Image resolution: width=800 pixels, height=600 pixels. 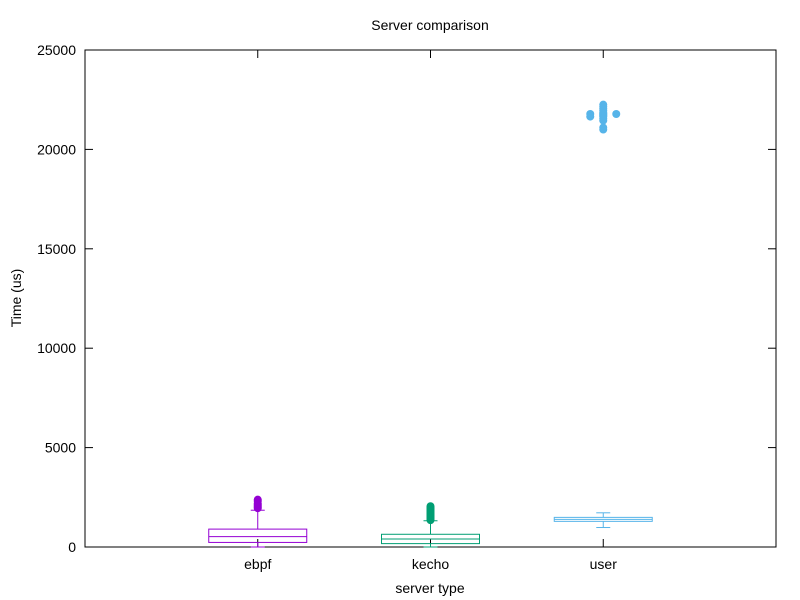 I want to click on box-user, so click(x=603, y=314).